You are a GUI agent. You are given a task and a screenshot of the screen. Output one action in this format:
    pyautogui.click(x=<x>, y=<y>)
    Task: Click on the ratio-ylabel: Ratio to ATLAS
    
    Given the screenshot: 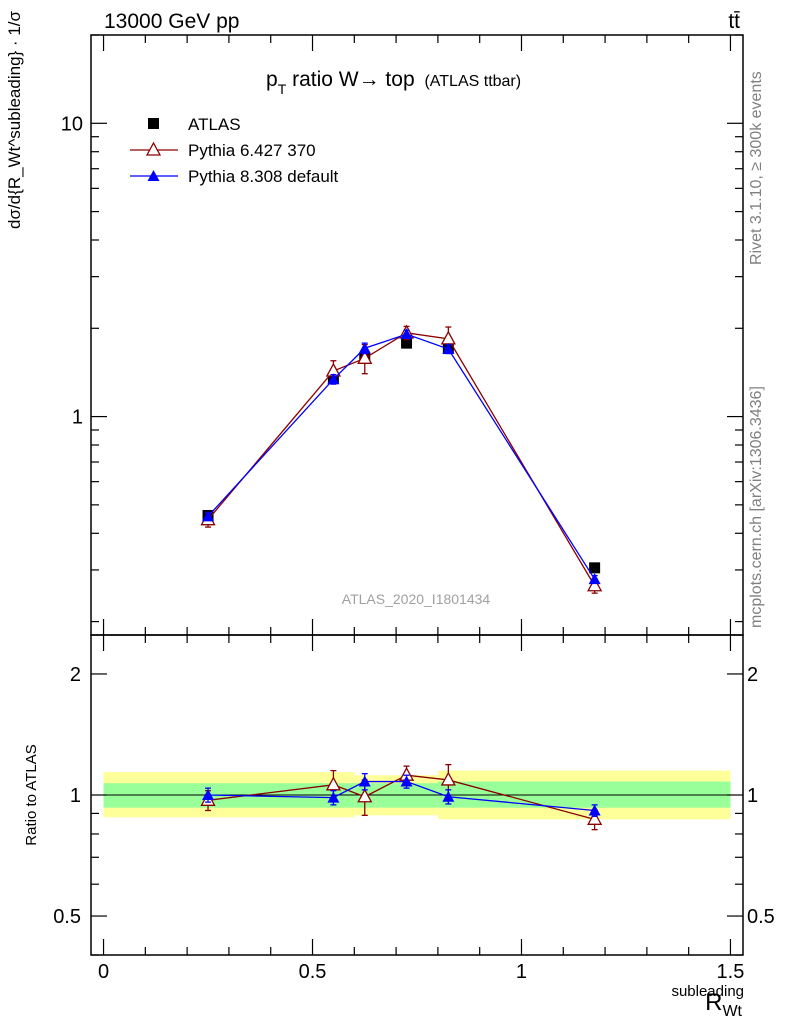 What is the action you would take?
    pyautogui.click(x=31, y=794)
    